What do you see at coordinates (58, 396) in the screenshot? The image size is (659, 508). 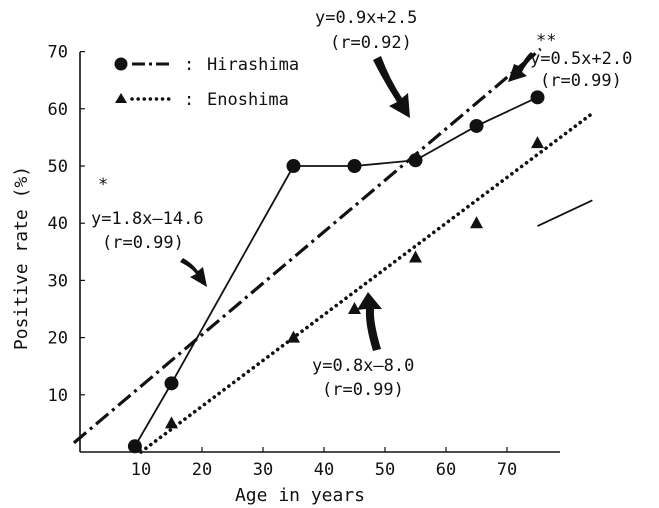 I see `y-tick-label: 10` at bounding box center [58, 396].